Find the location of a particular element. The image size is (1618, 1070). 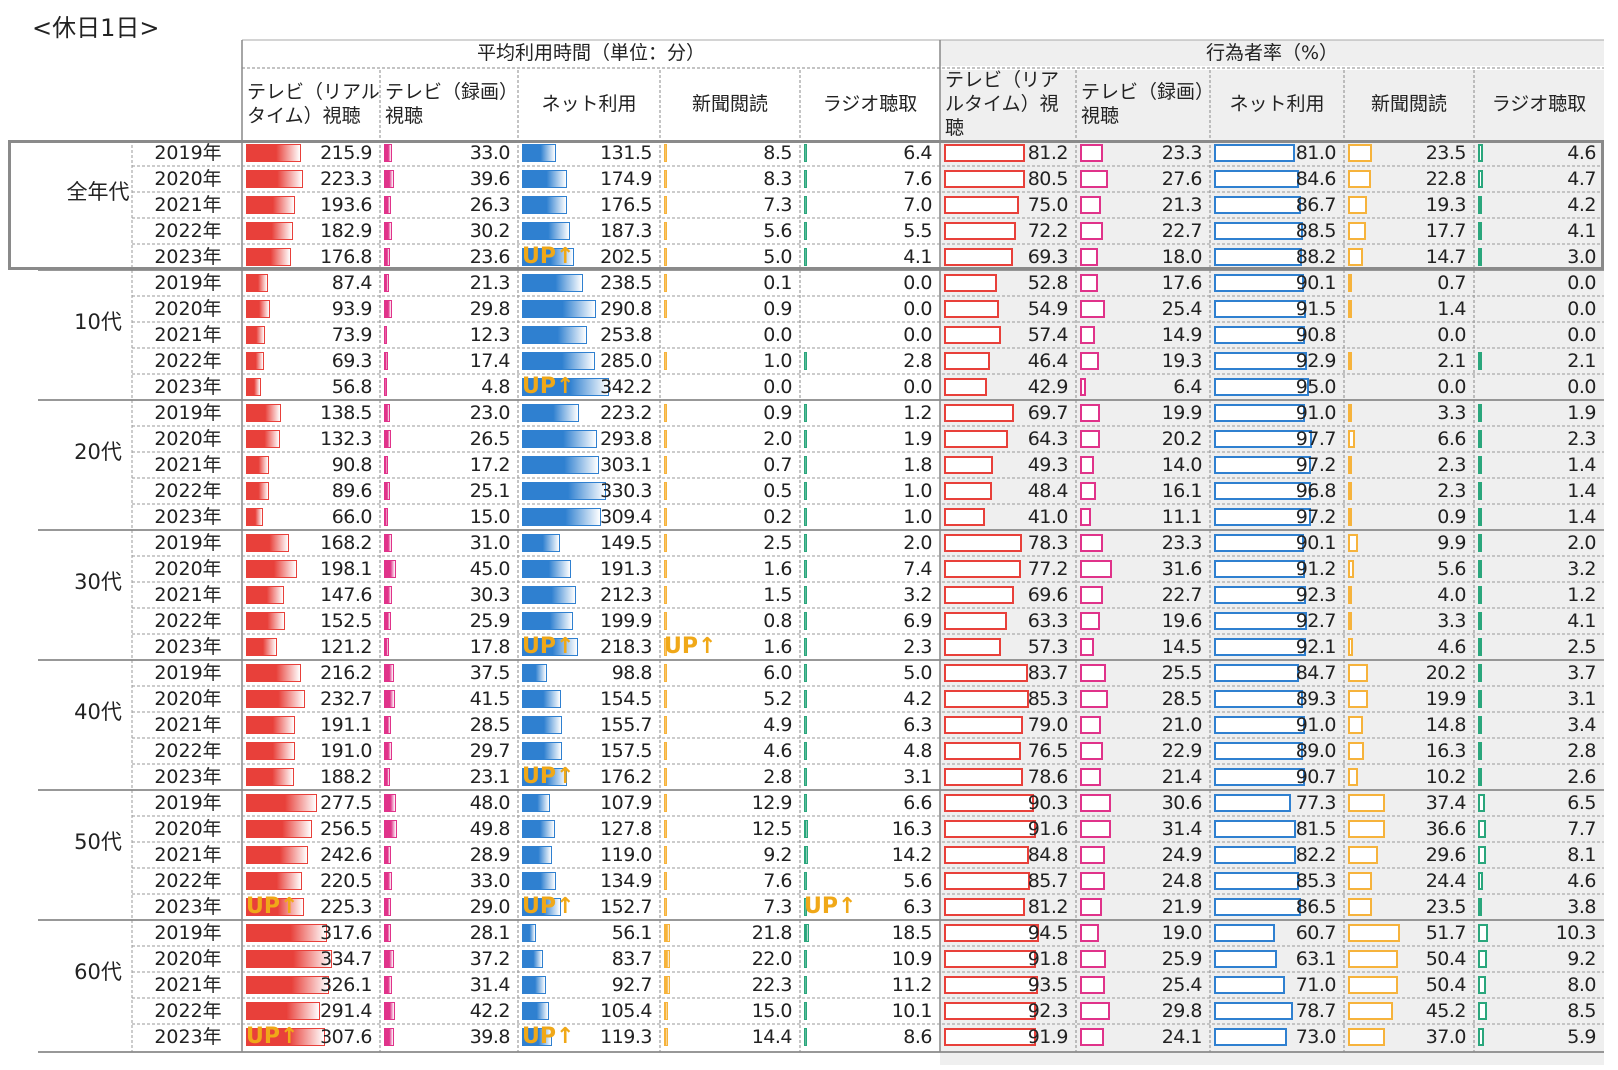

time-value: 5.2 is located at coordinates (777, 699).